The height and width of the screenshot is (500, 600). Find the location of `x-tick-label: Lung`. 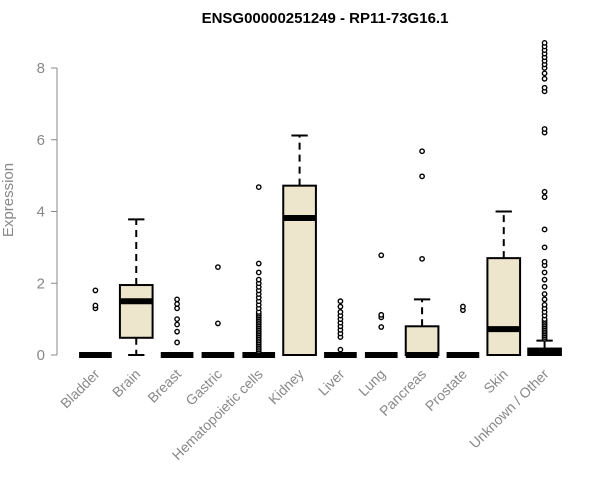

x-tick-label: Lung is located at coordinates (371, 382).